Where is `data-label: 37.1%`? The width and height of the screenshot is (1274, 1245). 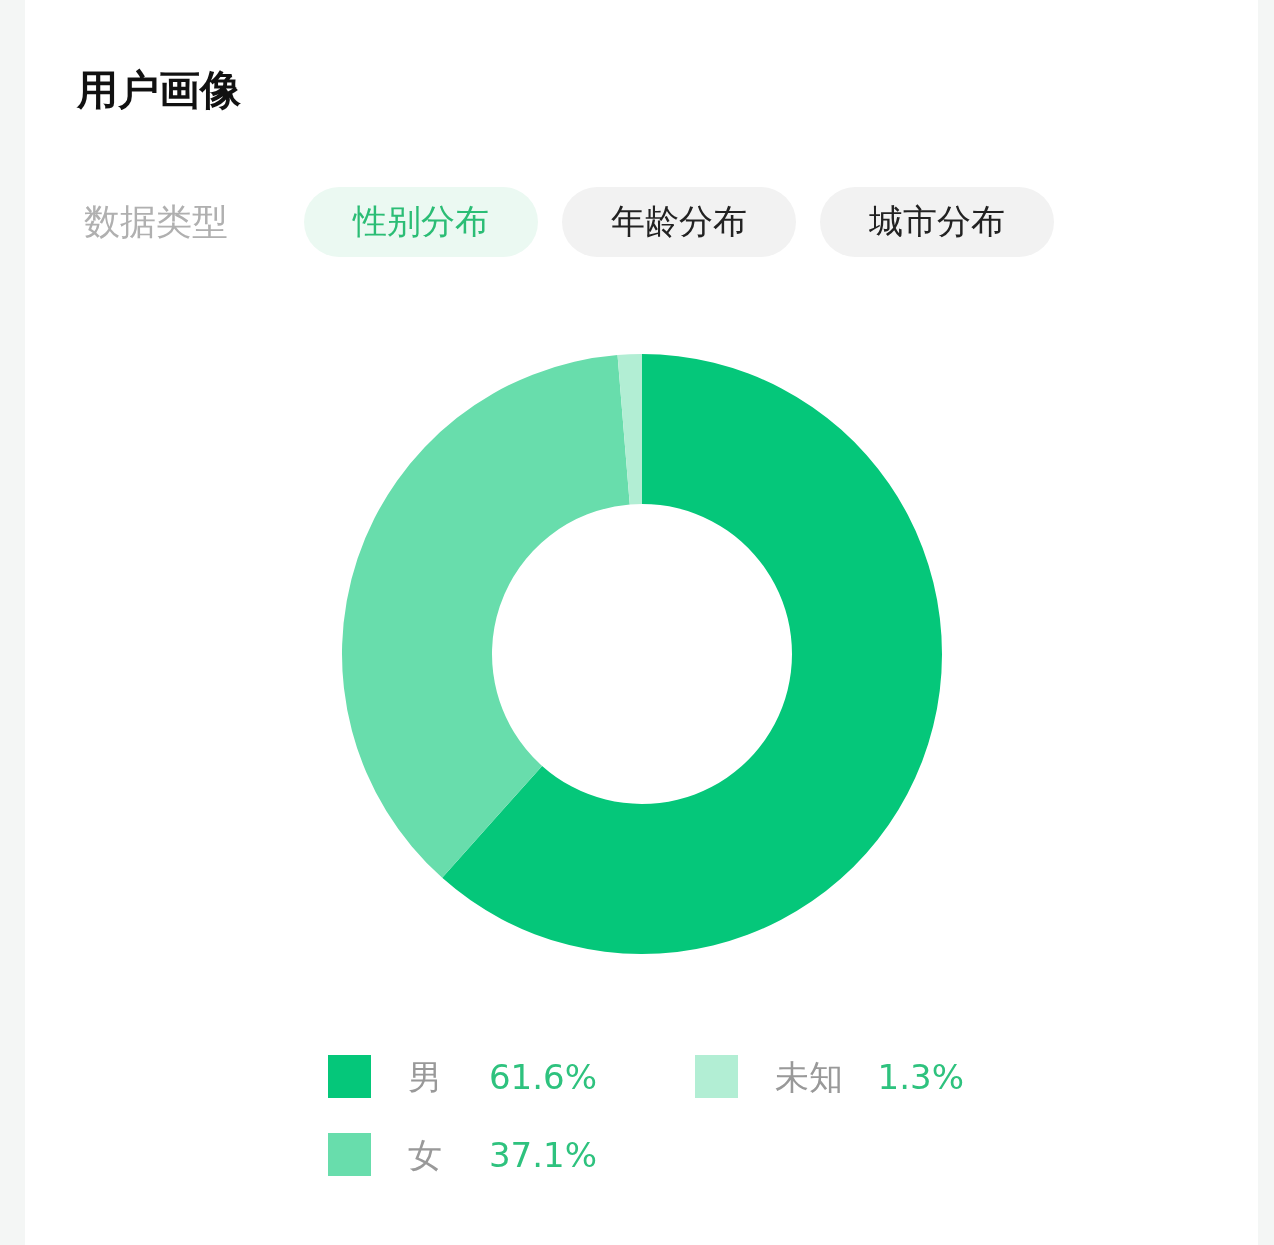 data-label: 37.1% is located at coordinates (542, 1154).